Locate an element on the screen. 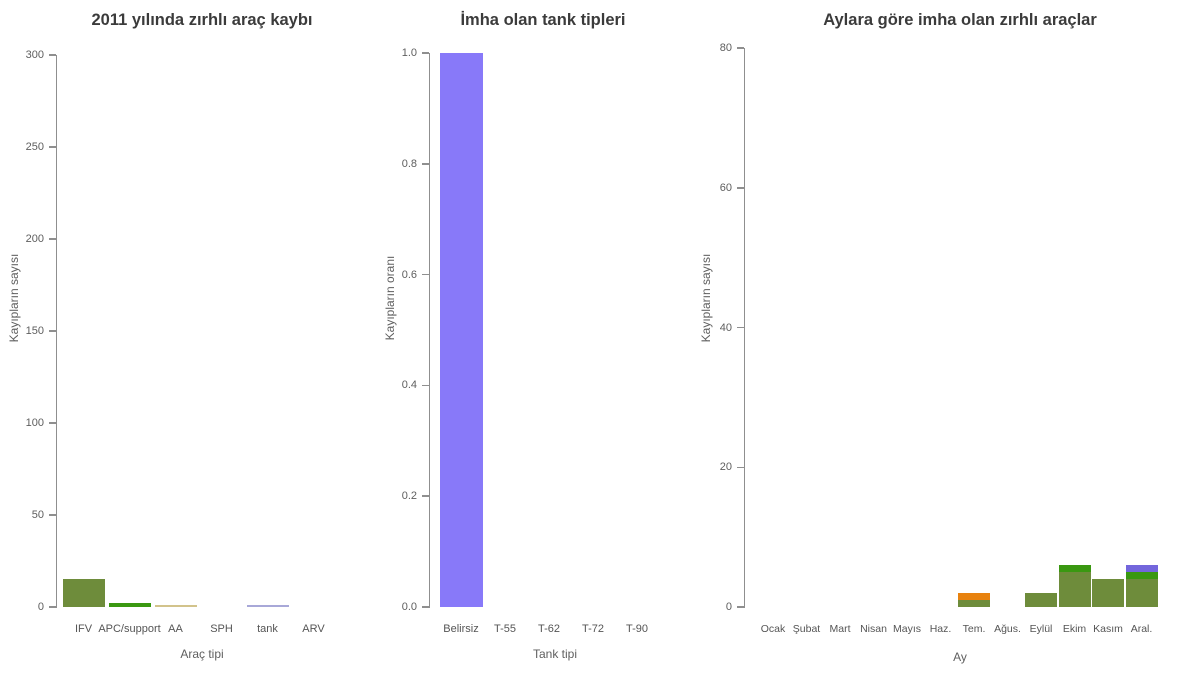 This screenshot has width=1200, height=675. x-category-label: Mart is located at coordinates (840, 629).